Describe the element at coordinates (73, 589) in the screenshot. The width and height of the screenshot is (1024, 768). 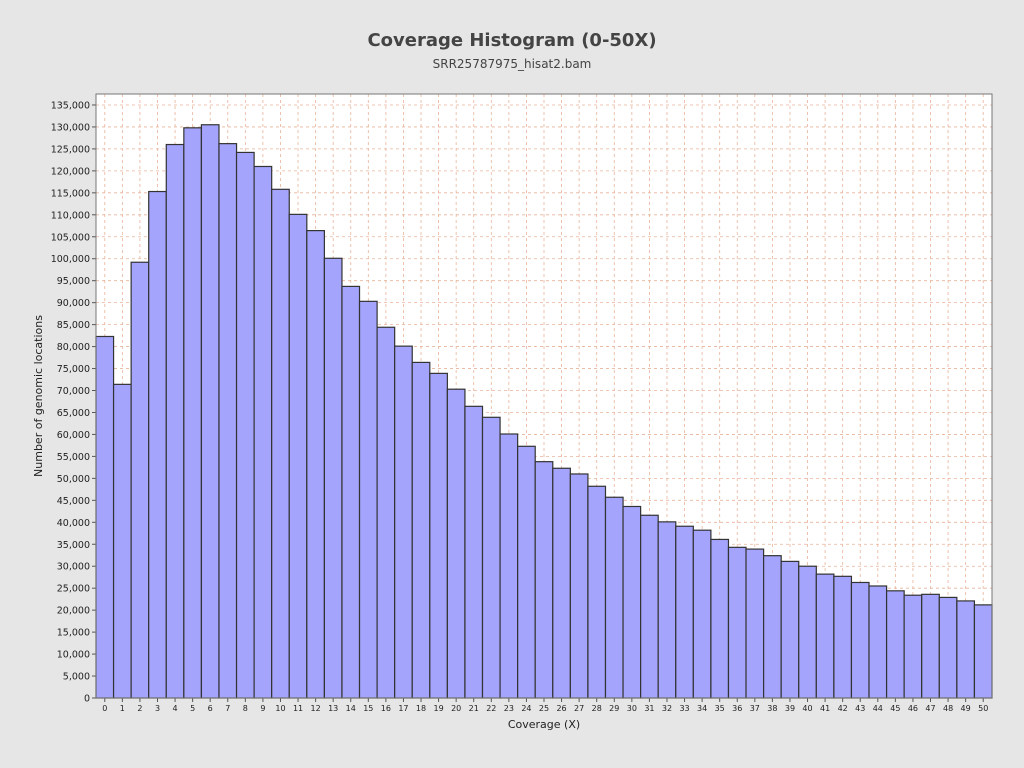
I see `y-tick-label: 25,000` at that location.